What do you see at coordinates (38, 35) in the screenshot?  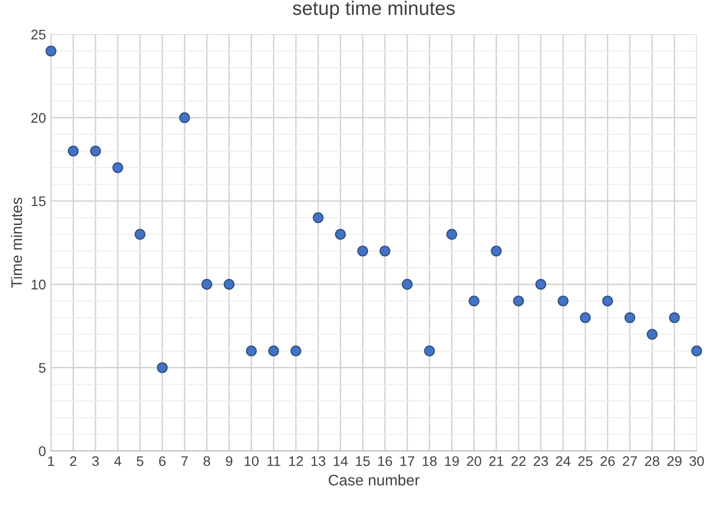 I see `y-tick-label: 25` at bounding box center [38, 35].